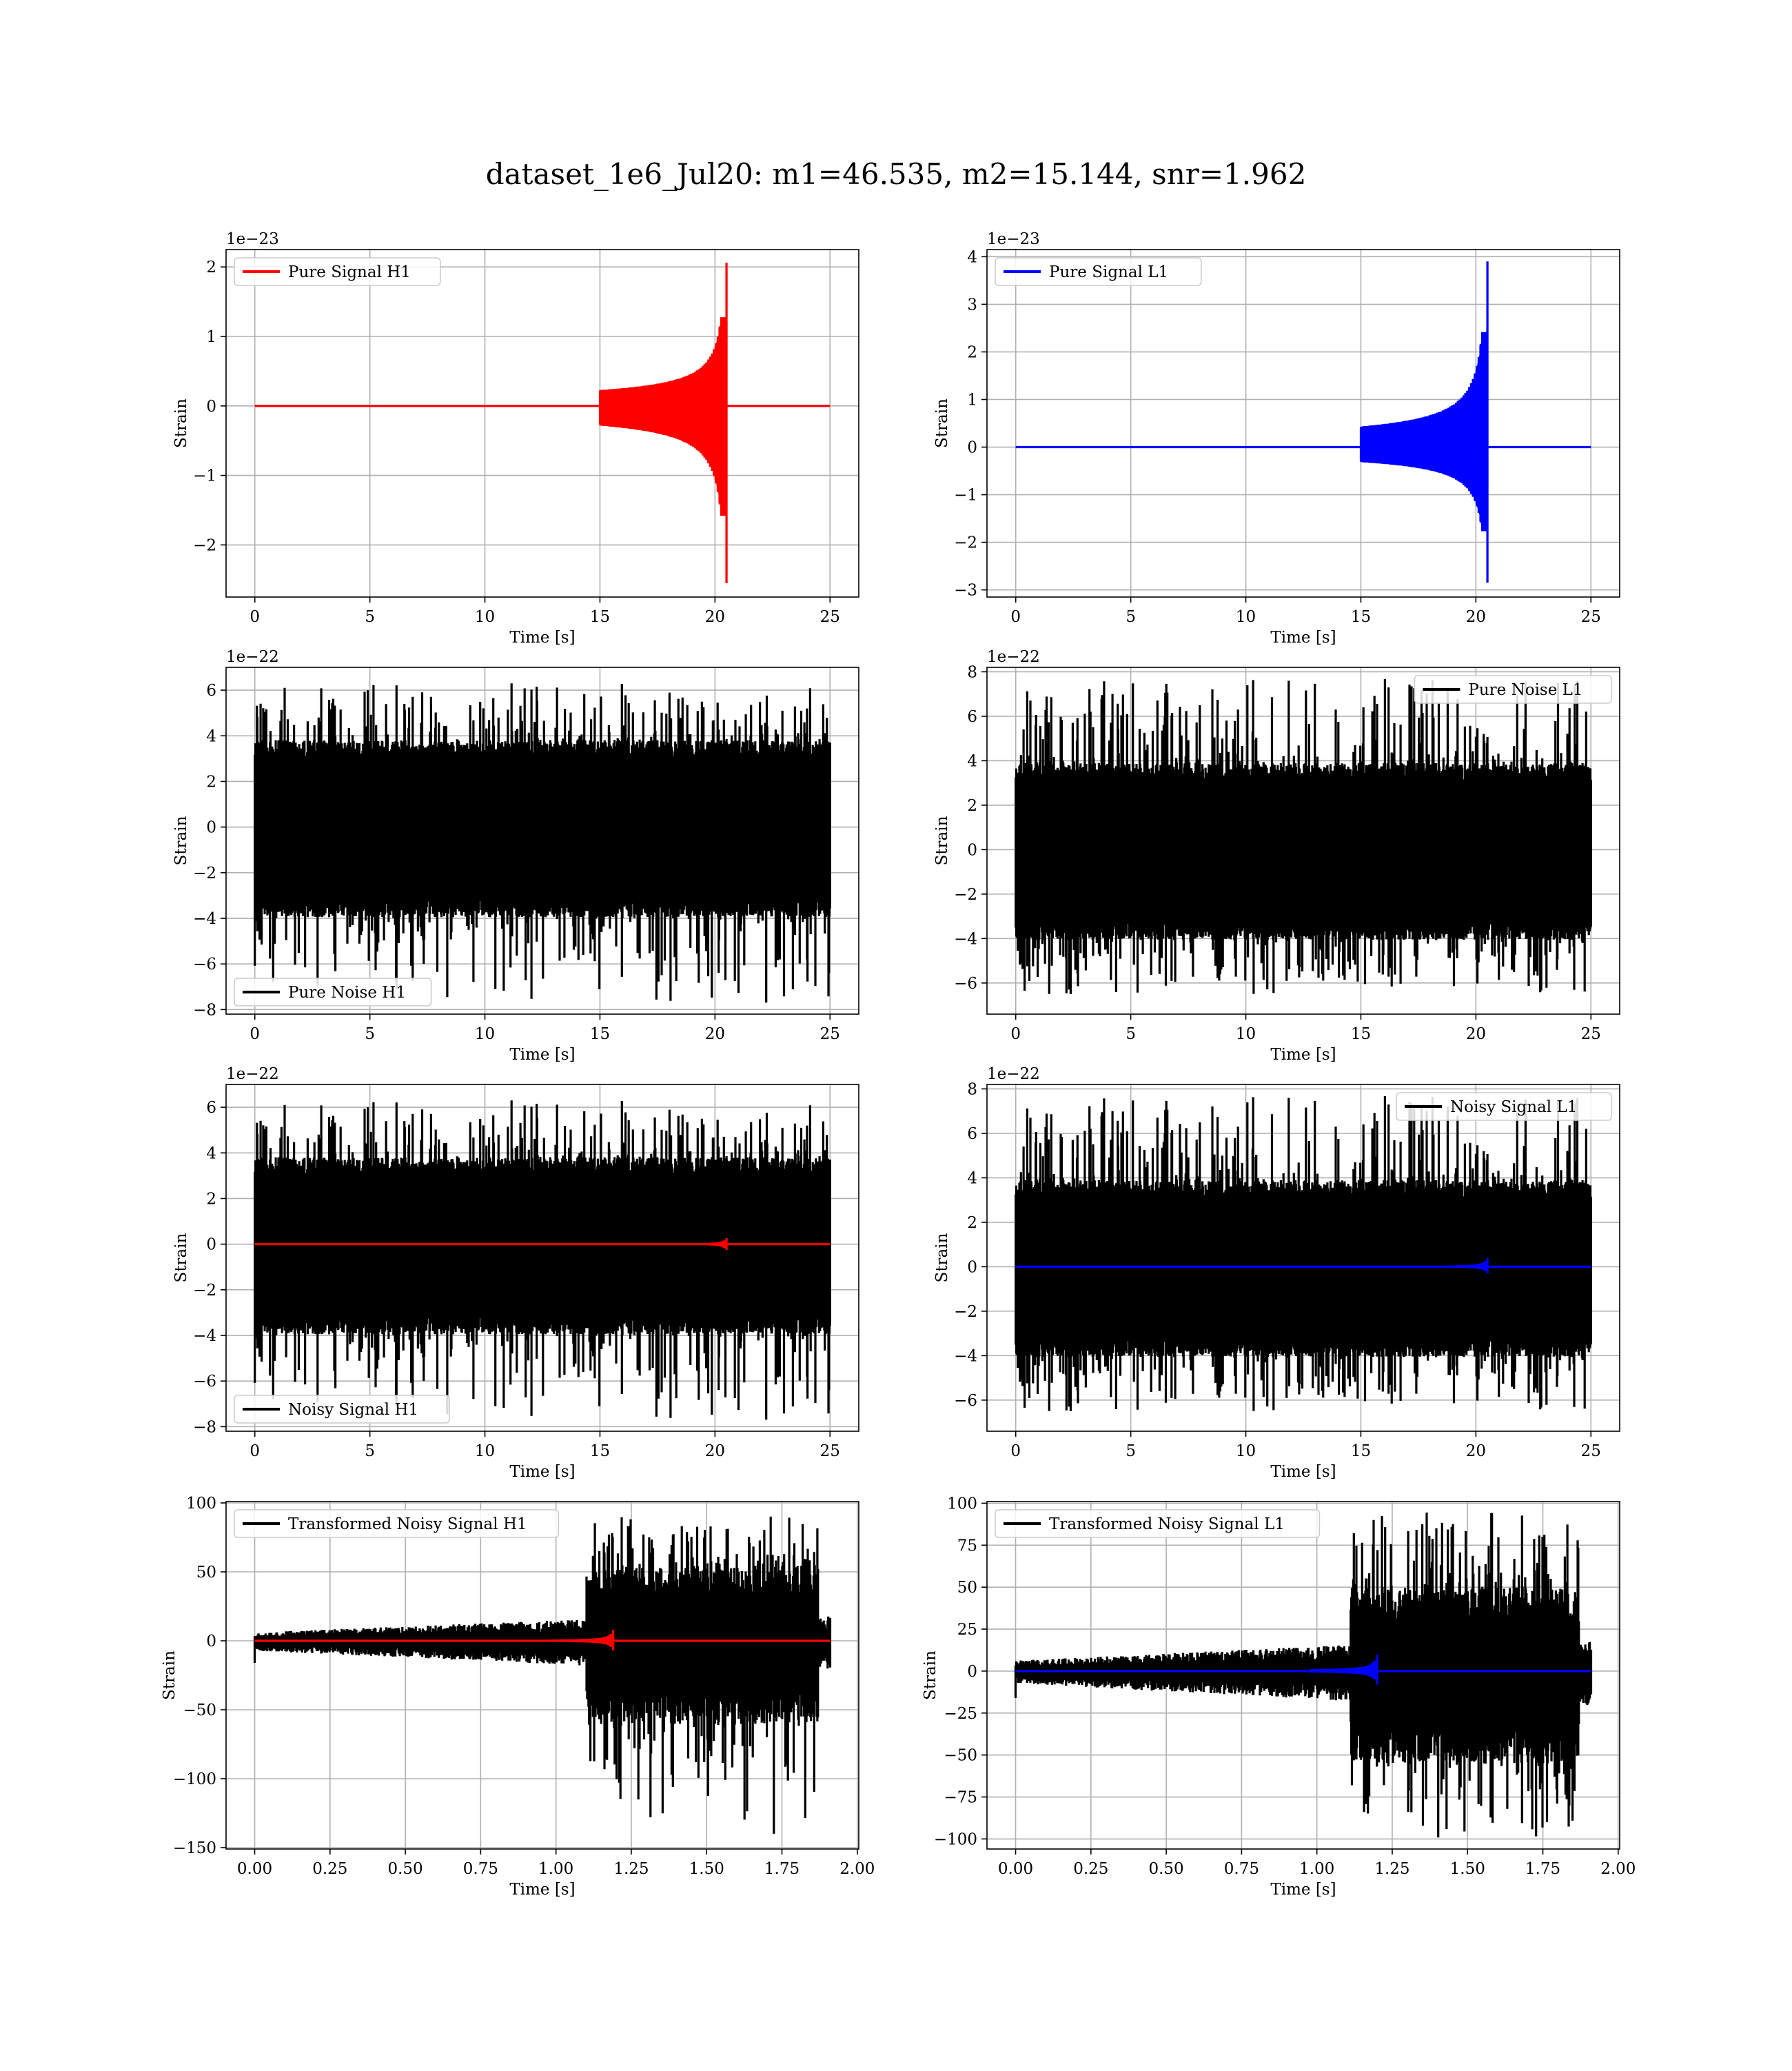 The height and width of the screenshot is (2071, 1792). I want to click on legend-label: Pure Noise L1, so click(1525, 690).